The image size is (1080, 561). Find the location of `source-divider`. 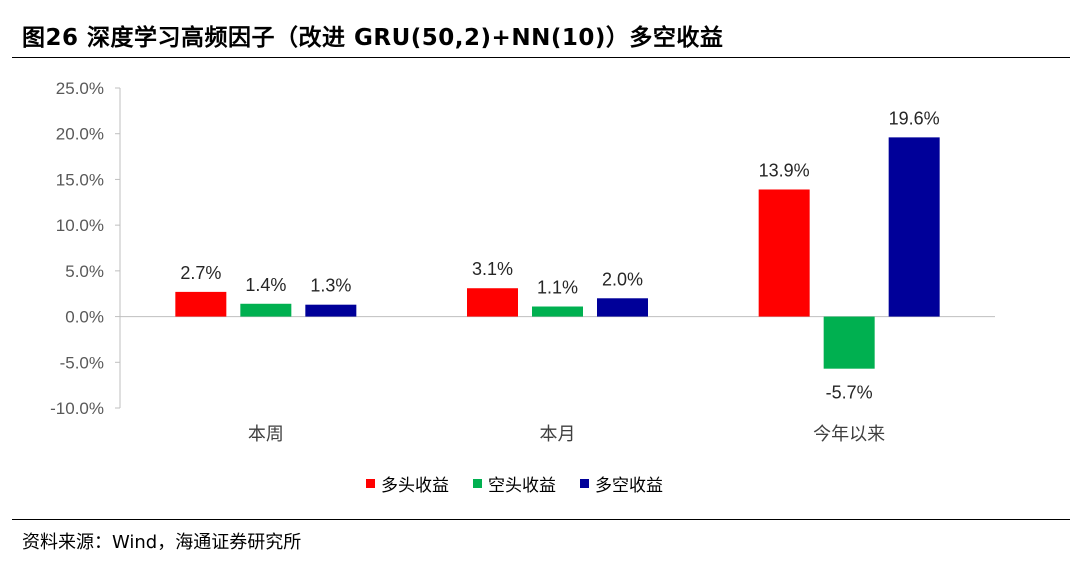

source-divider is located at coordinates (541, 519).